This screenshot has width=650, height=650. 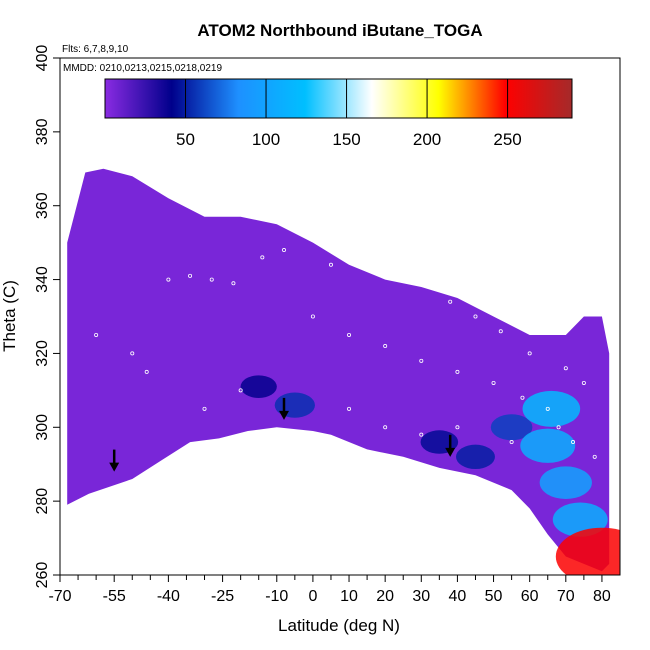 What do you see at coordinates (346, 139) in the screenshot?
I see `colorbar-tick-label: 150` at bounding box center [346, 139].